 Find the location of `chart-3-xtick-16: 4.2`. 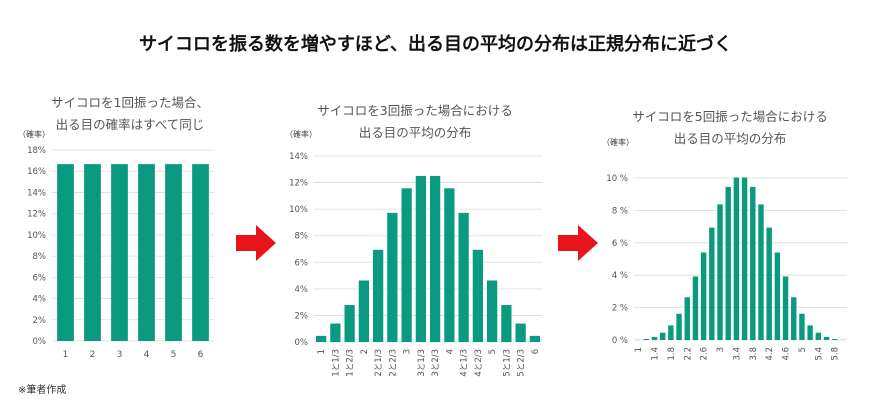

chart-3-xtick-16: 4.2 is located at coordinates (770, 354).